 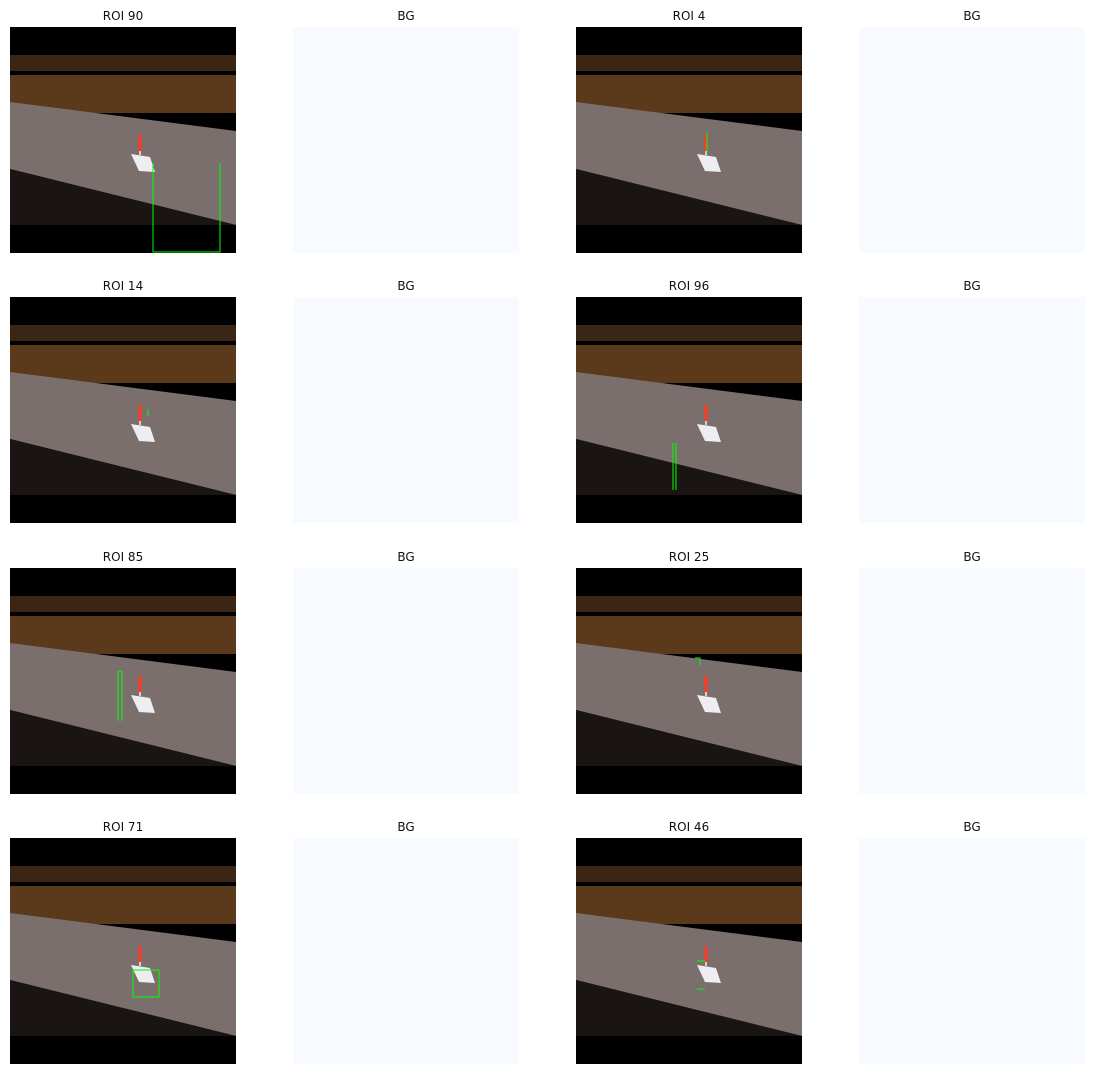 I want to click on roi-title: ROI 14, so click(x=123, y=286).